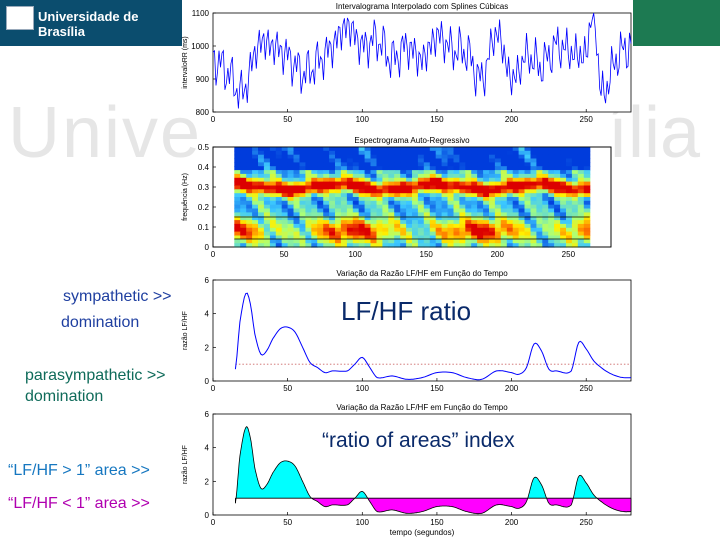 Image resolution: width=720 pixels, height=540 pixels. What do you see at coordinates (203, 112) in the screenshot?
I see `chart0-ytick-label: 800` at bounding box center [203, 112].